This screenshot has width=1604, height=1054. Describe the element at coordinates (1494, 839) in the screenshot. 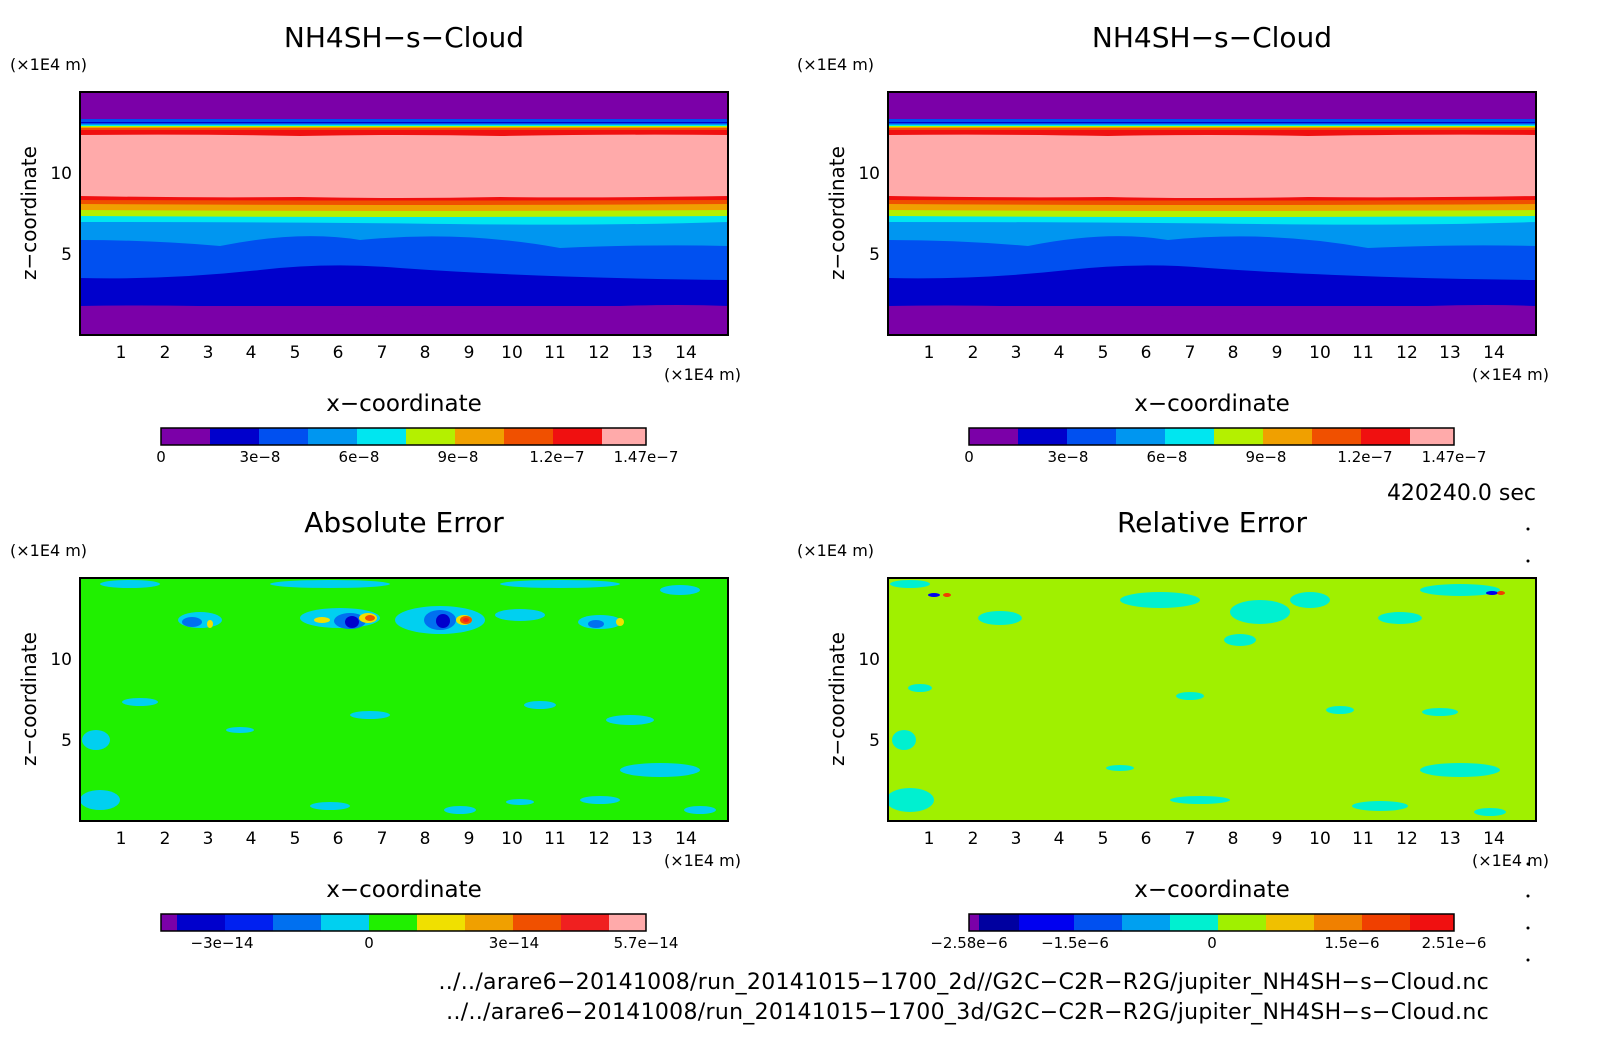

I see `x-tick-label: 14` at that location.